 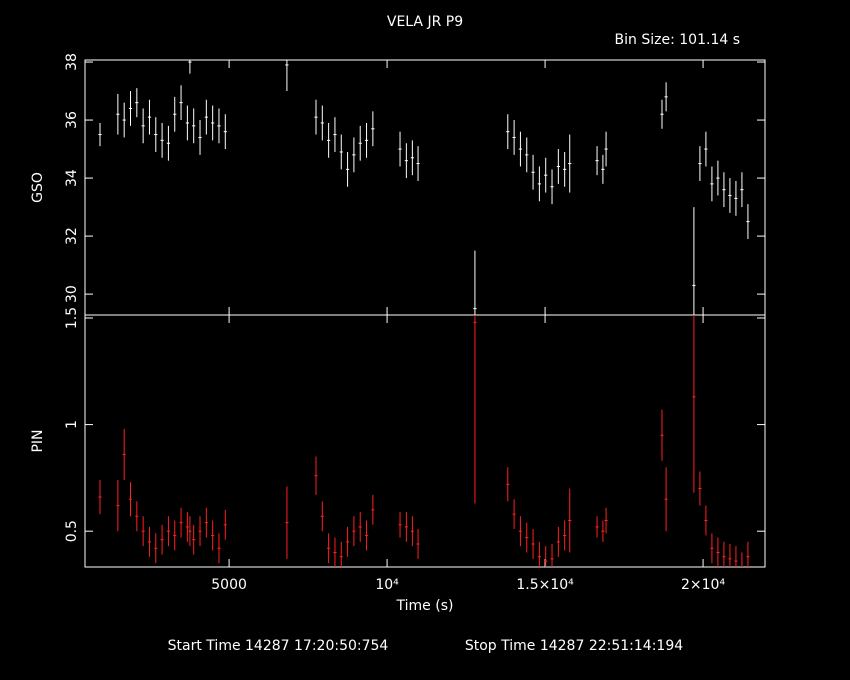 I want to click on y-tick-label: 32, so click(x=72, y=236).